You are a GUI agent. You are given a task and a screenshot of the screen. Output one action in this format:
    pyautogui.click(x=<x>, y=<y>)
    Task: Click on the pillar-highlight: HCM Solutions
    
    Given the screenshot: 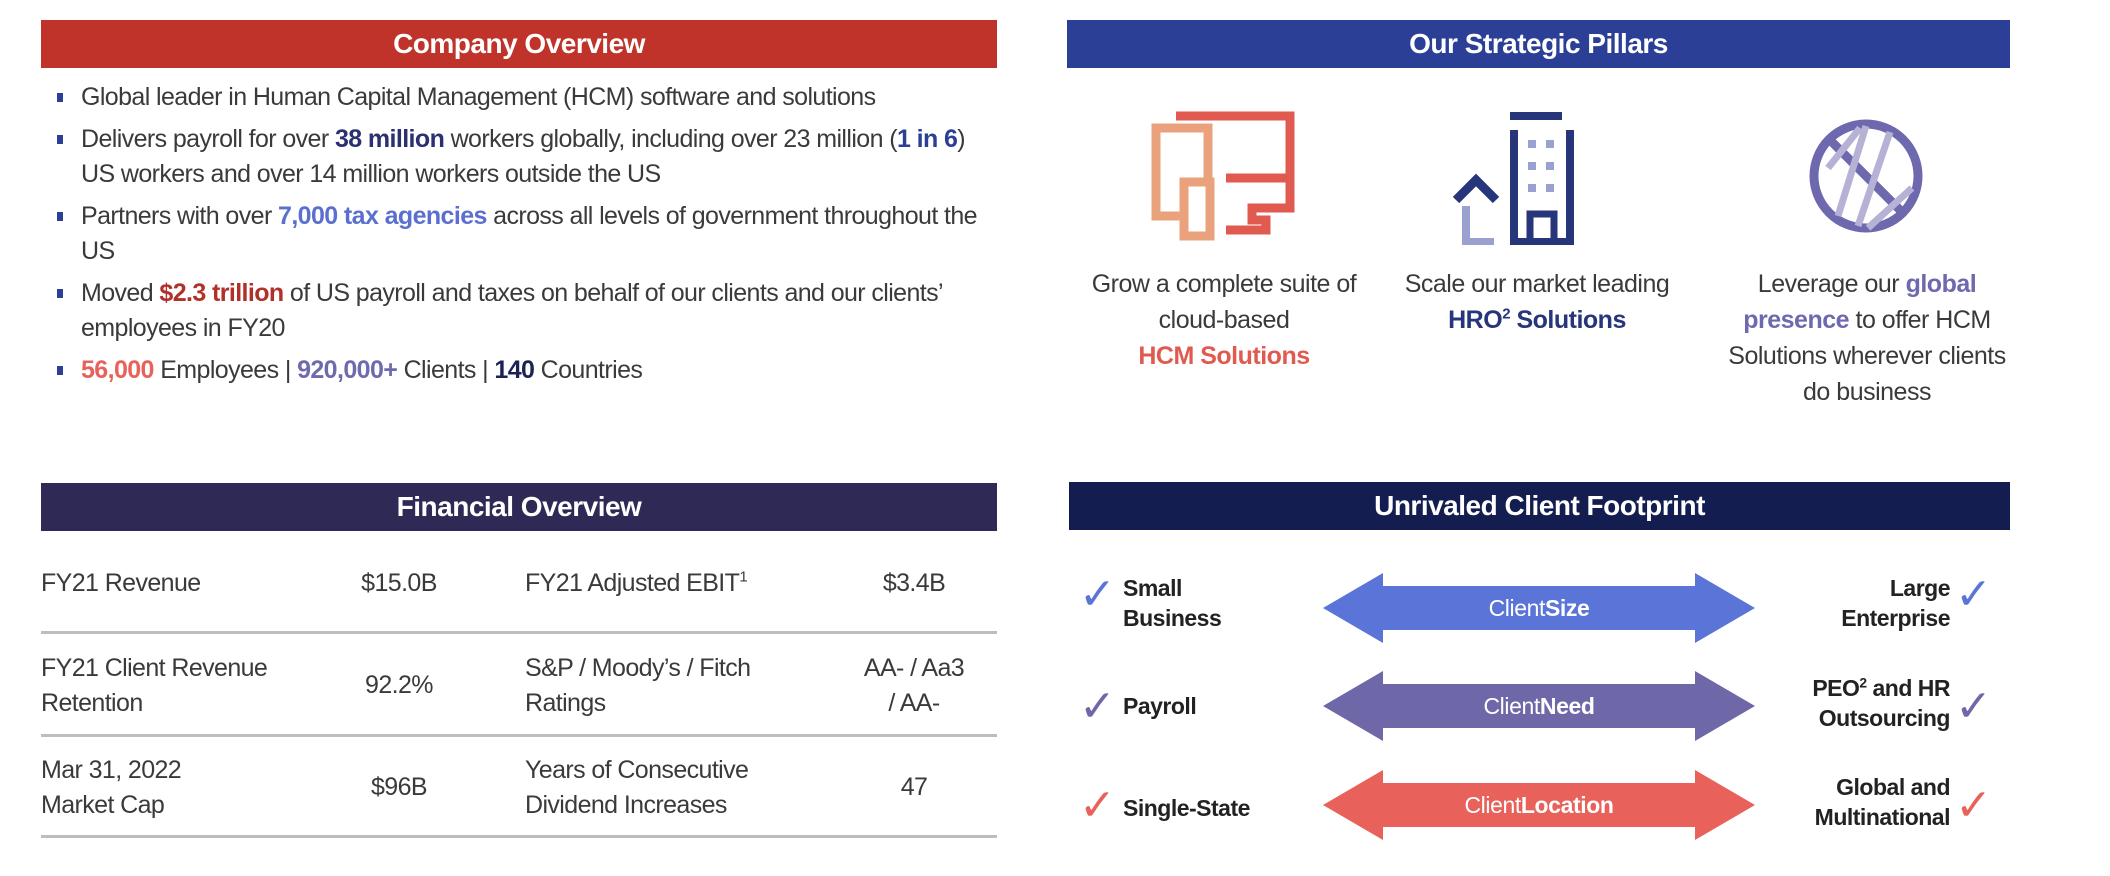 What is the action you would take?
    pyautogui.click(x=1224, y=356)
    